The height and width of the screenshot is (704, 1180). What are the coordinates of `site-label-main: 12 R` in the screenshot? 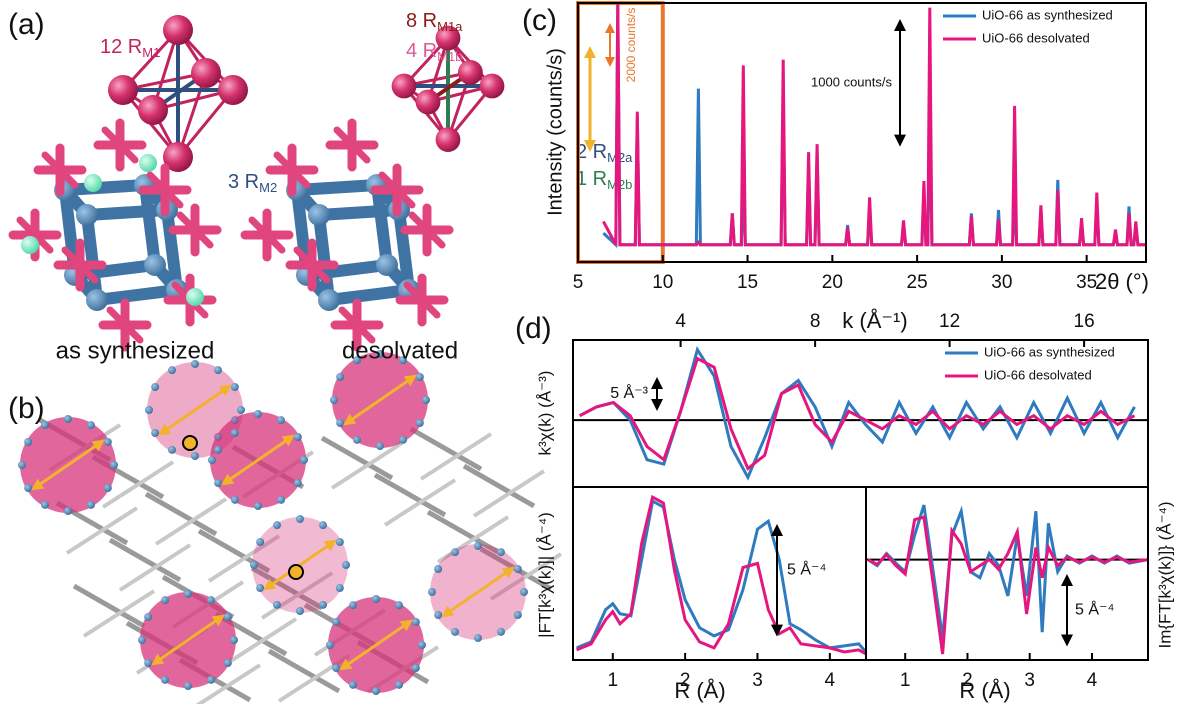 It's located at (121, 47).